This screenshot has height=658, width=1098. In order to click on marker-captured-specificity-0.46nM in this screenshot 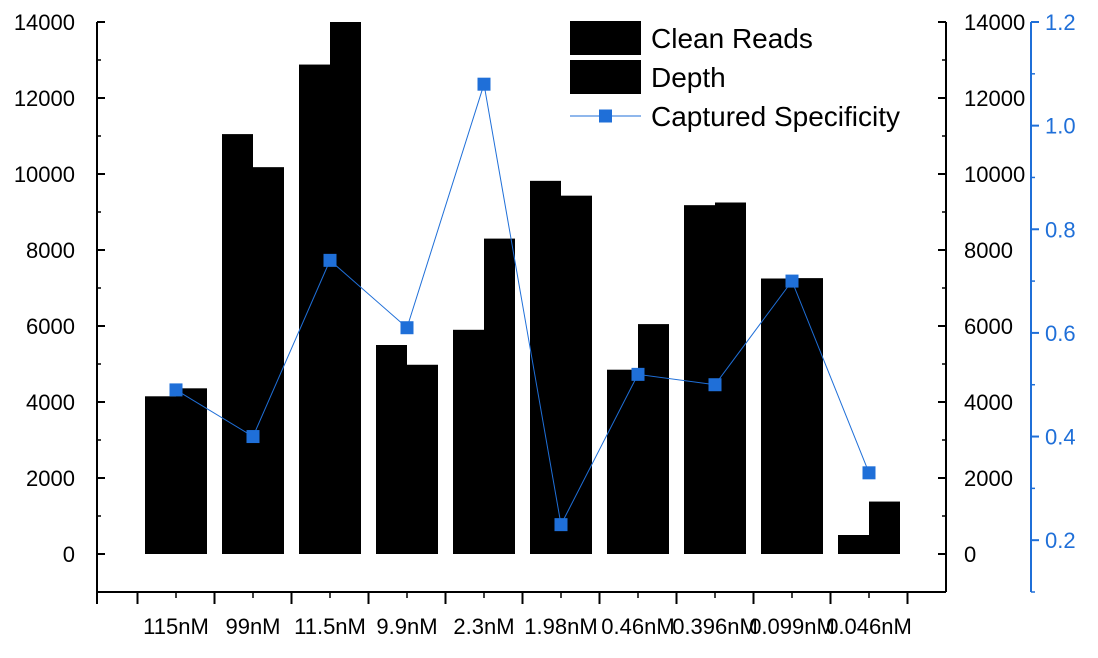, I will do `click(638, 374)`.